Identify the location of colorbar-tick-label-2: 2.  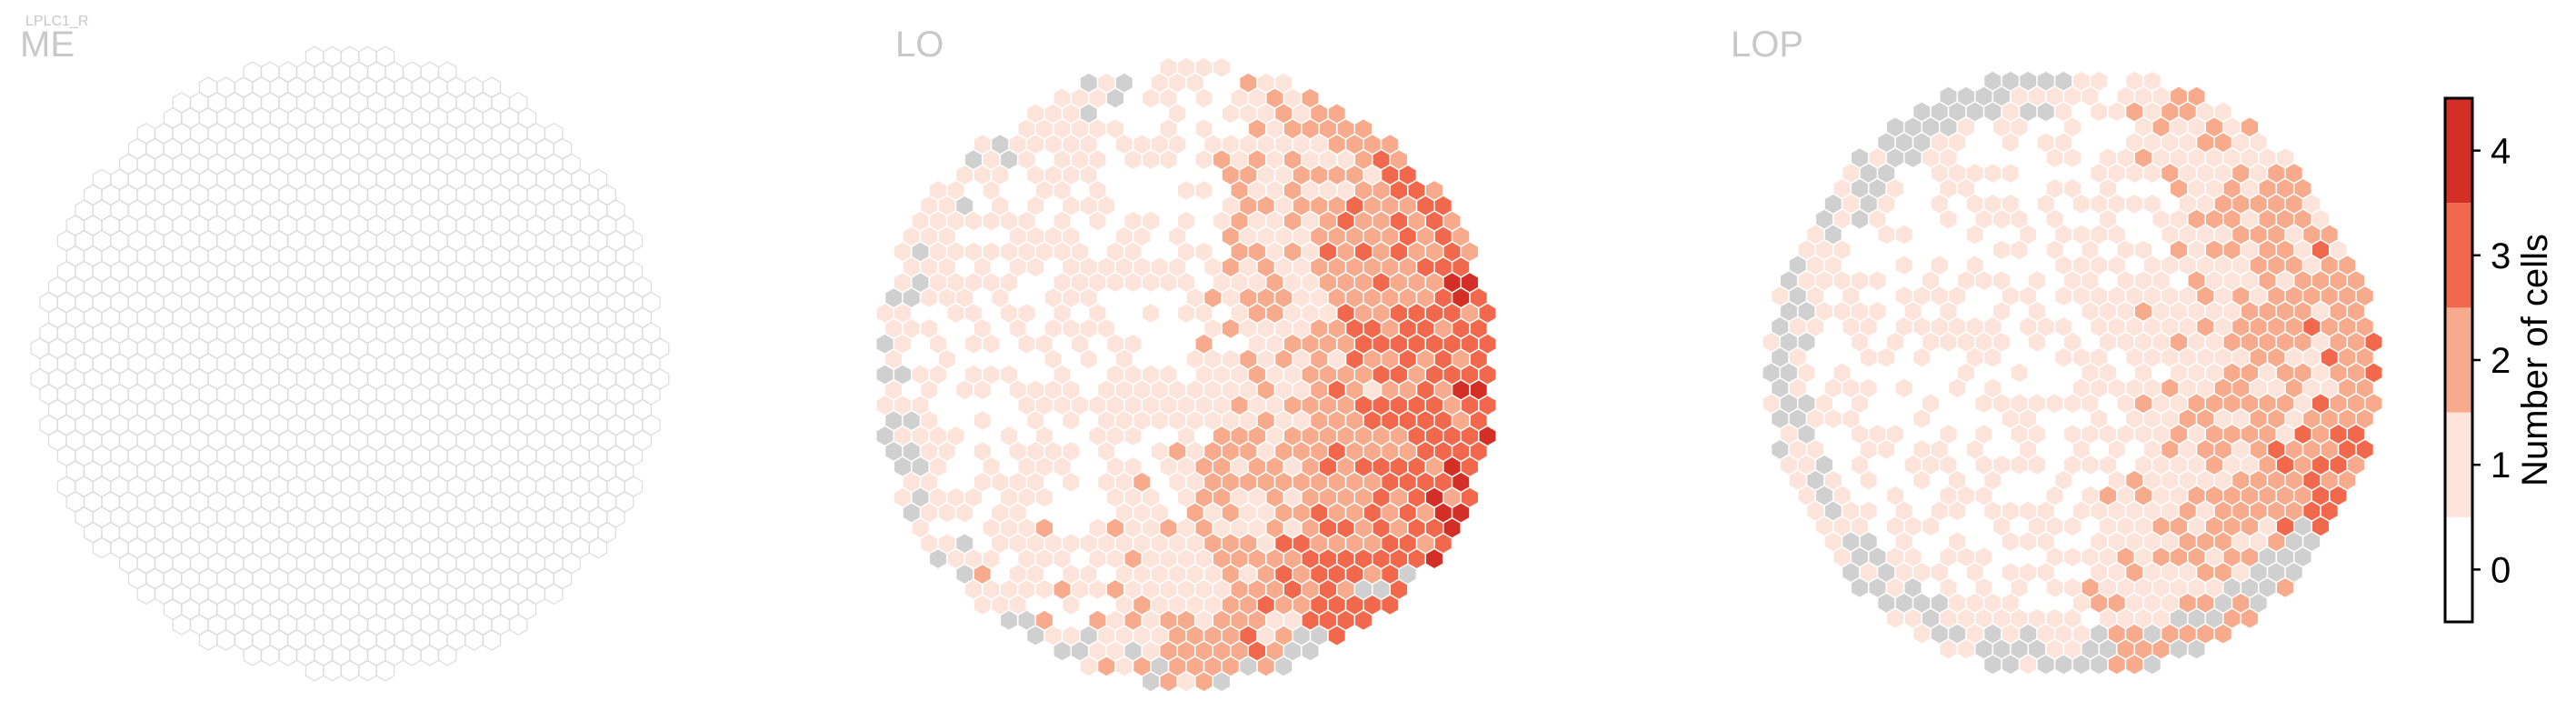
(2501, 361).